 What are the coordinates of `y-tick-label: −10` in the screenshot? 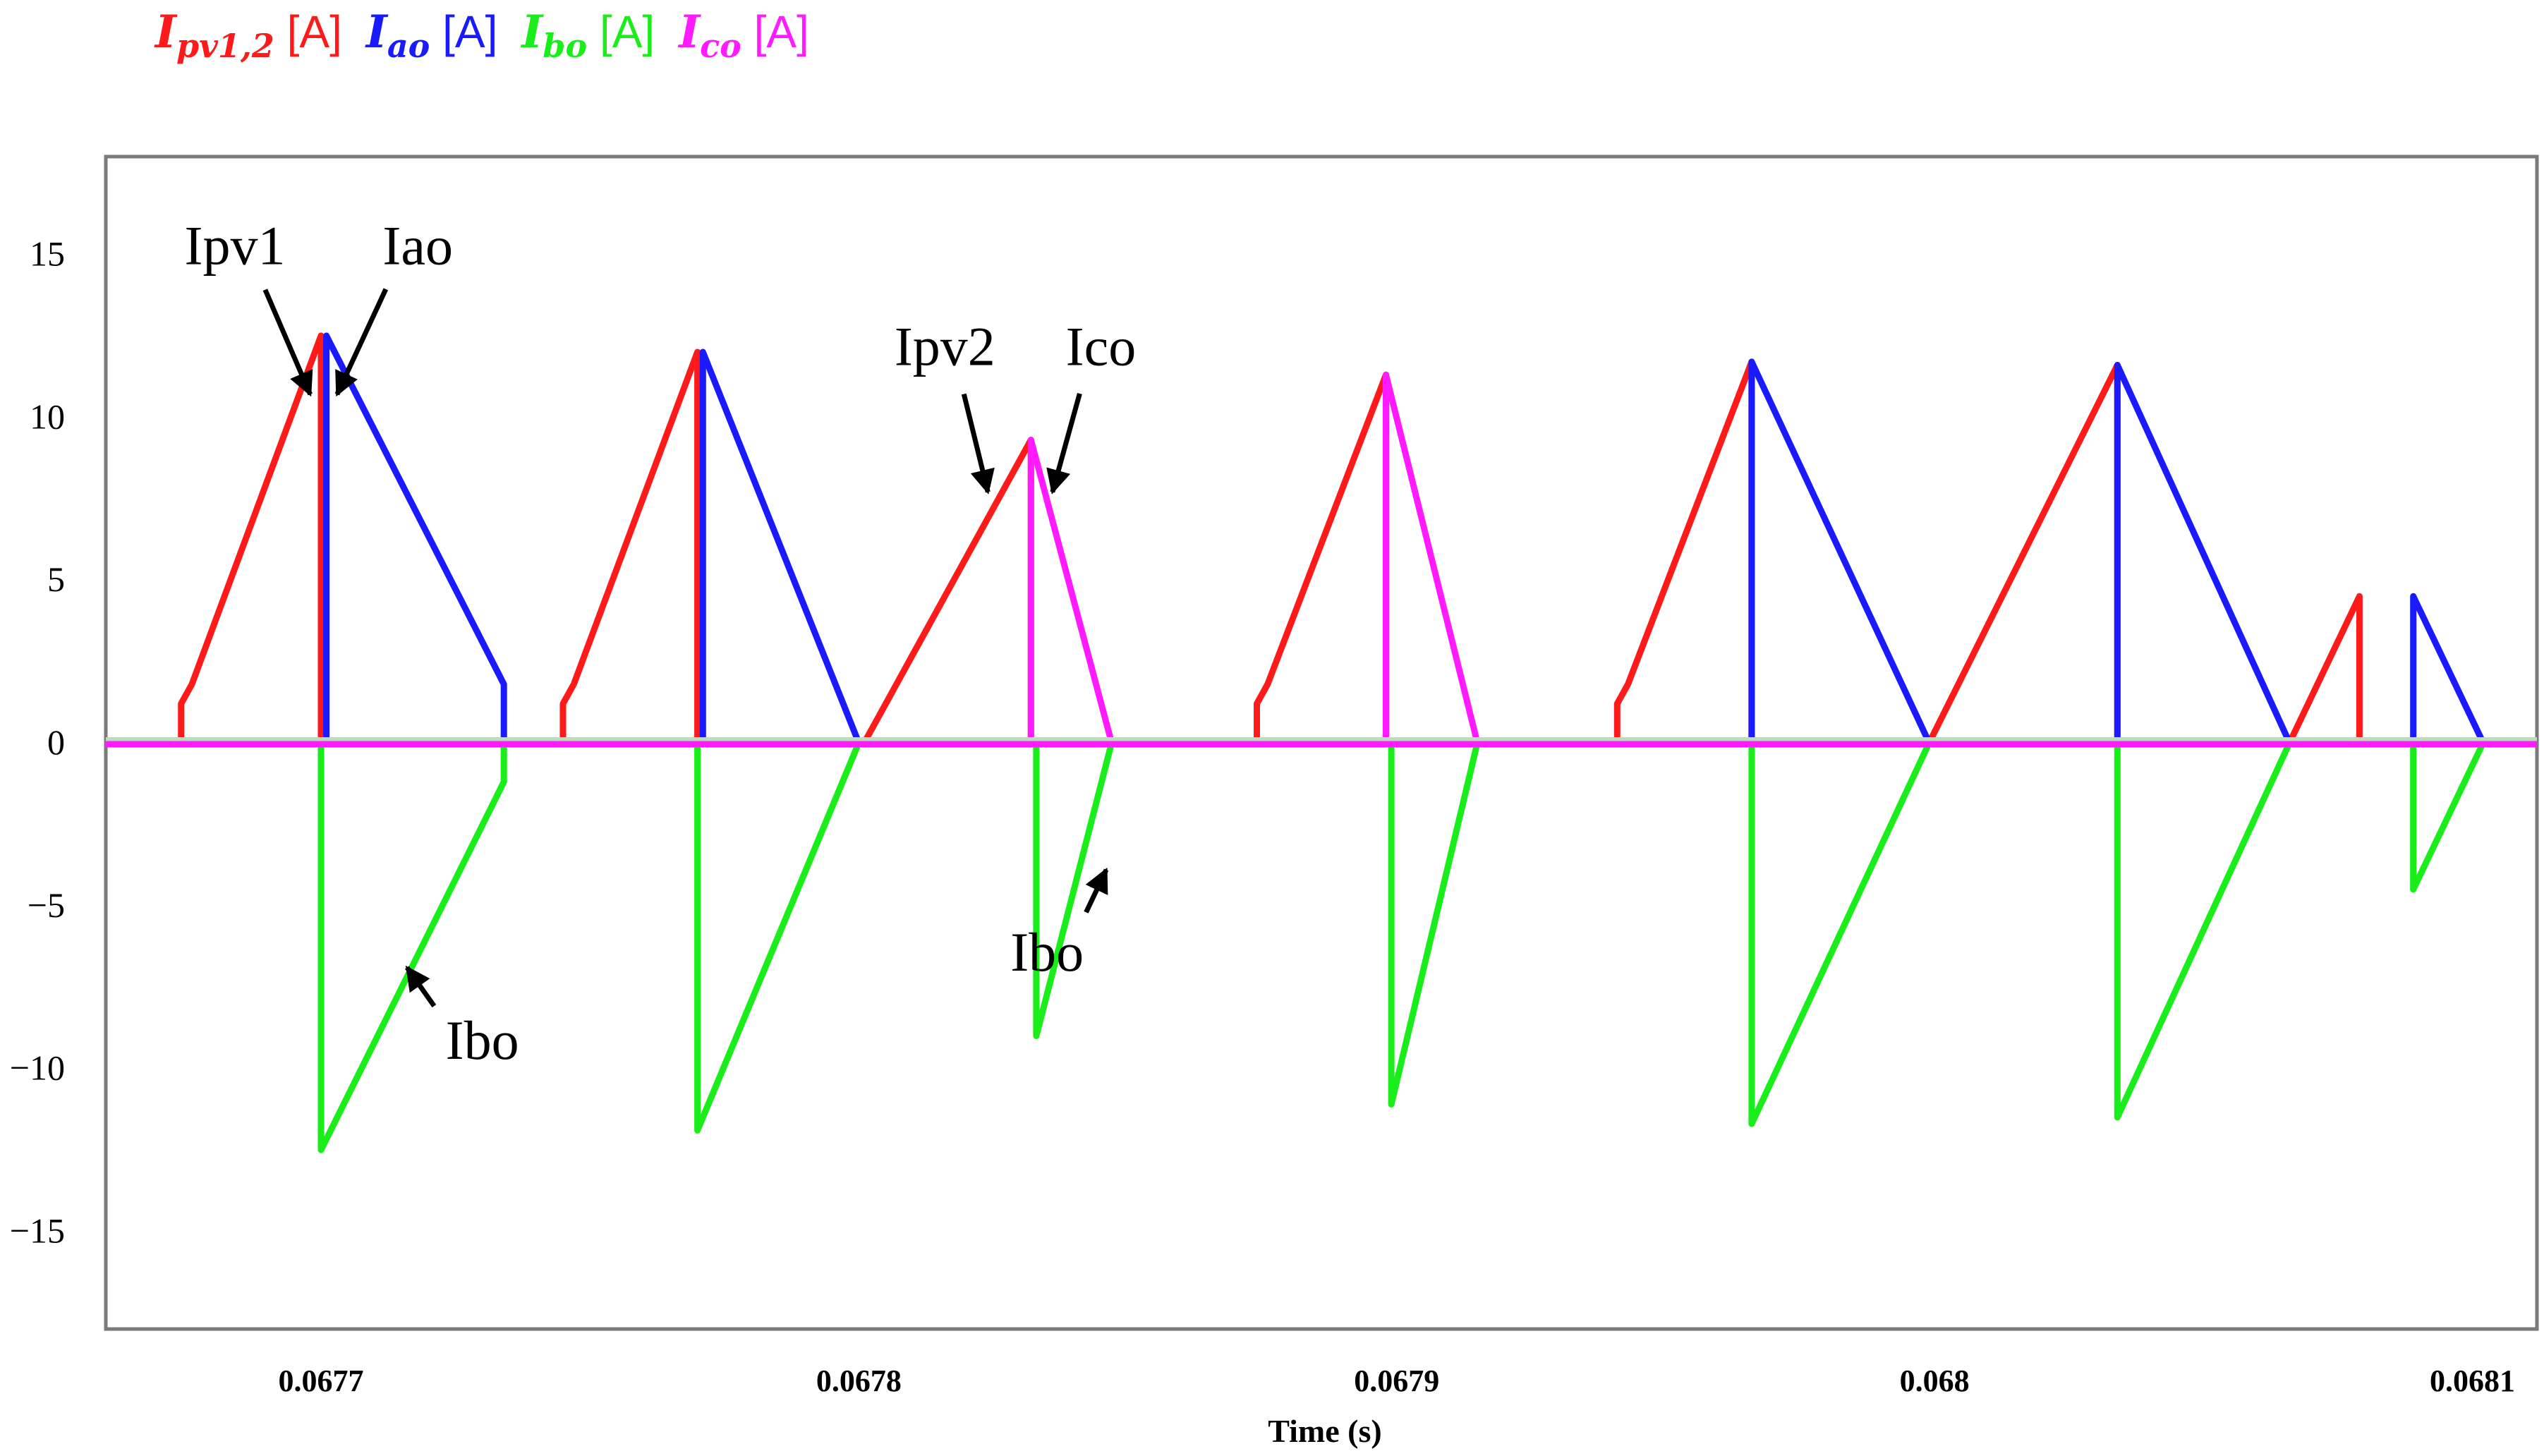 It's located at (38, 1068).